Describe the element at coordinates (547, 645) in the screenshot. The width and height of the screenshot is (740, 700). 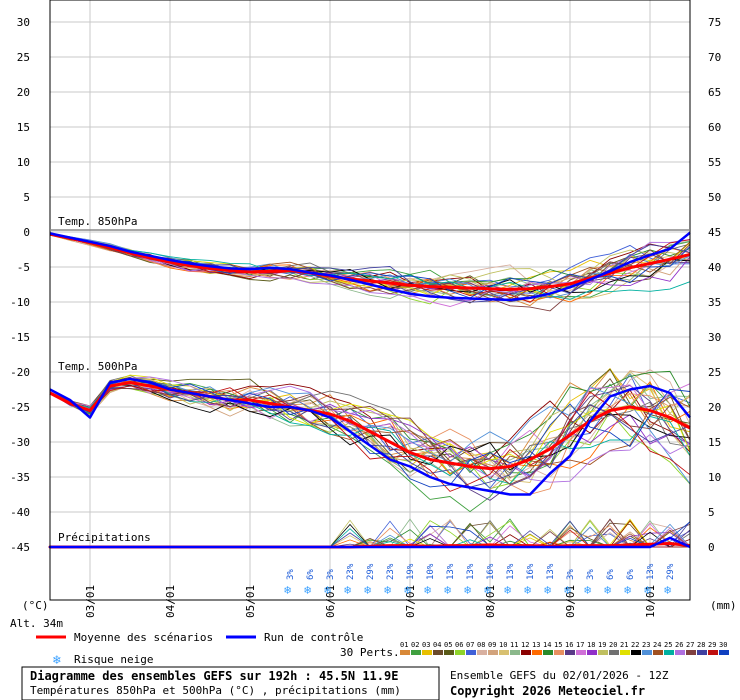
I see `perturbation-legend-label: 14` at that location.